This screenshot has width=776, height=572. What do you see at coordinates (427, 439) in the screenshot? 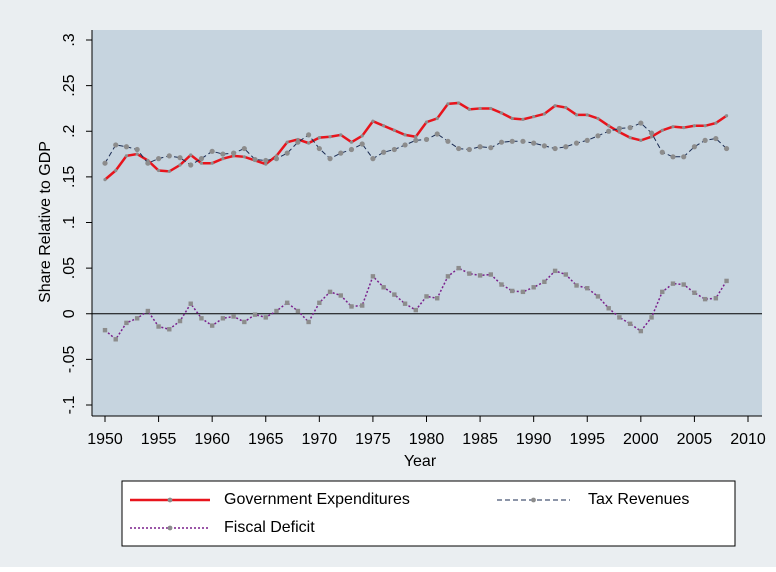
I see `x-tick-label: 1980` at bounding box center [427, 439].